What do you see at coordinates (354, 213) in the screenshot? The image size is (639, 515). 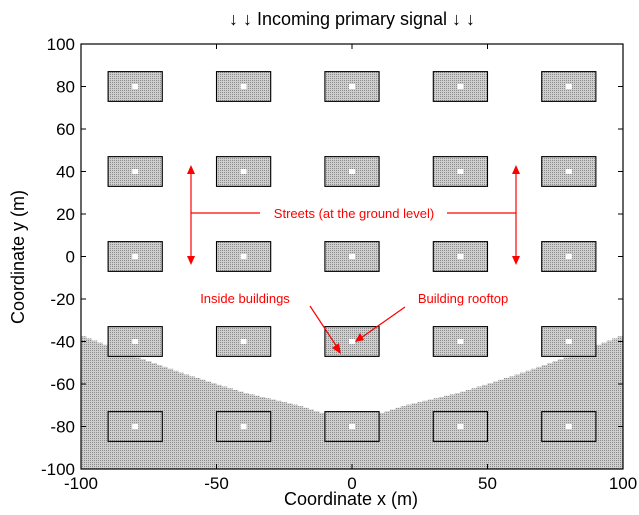 I see `streets-label: Streets (at the ground level)` at bounding box center [354, 213].